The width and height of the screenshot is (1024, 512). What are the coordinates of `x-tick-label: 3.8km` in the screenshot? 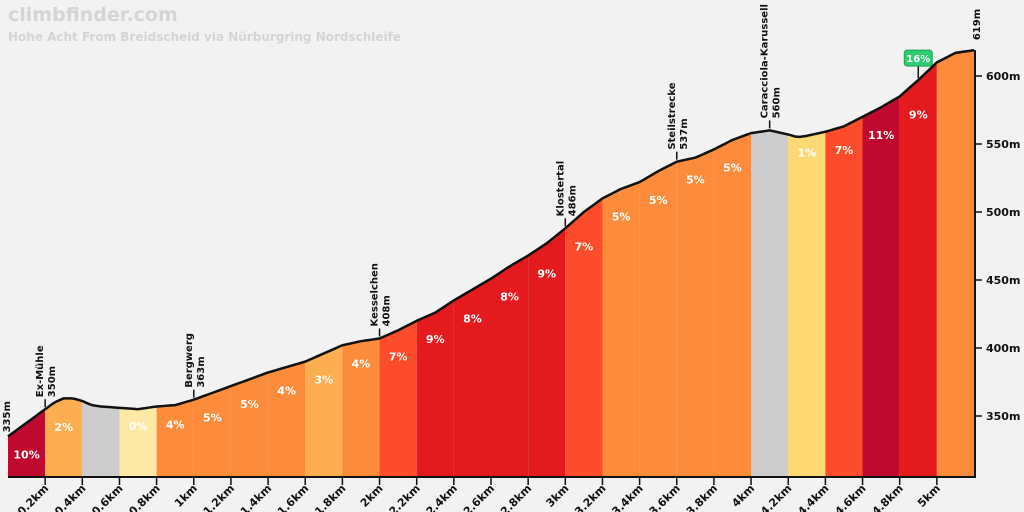 It's located at (702, 497).